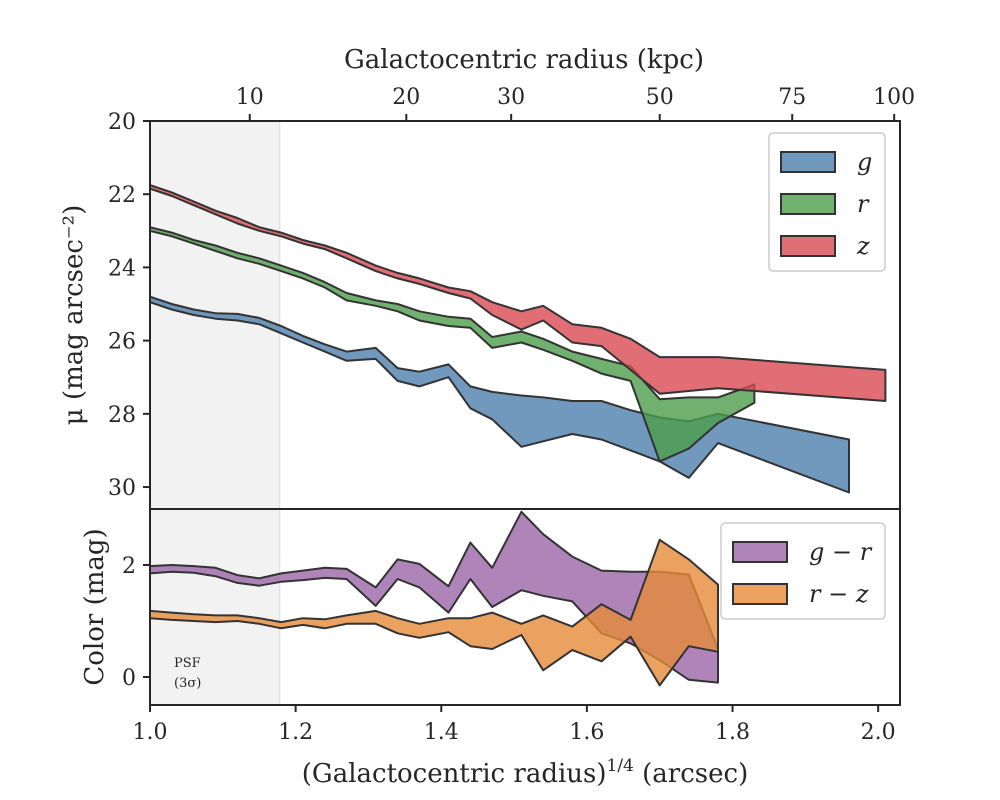 This screenshot has height=800, width=1000. What do you see at coordinates (187, 663) in the screenshot?
I see `psf-label: PSF` at bounding box center [187, 663].